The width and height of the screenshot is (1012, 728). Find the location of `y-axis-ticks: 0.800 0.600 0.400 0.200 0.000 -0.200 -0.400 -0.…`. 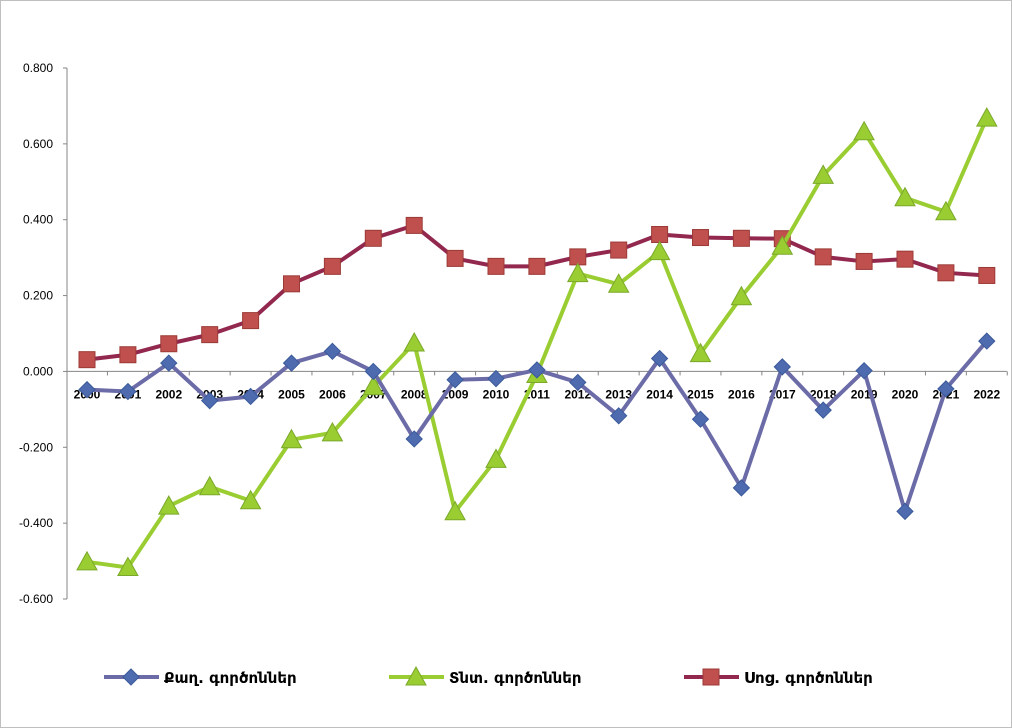

y-axis-ticks: 0.800 0.600 0.400 0.200 0.000 -0.200 -0.400 -0.… is located at coordinates (43, 333).